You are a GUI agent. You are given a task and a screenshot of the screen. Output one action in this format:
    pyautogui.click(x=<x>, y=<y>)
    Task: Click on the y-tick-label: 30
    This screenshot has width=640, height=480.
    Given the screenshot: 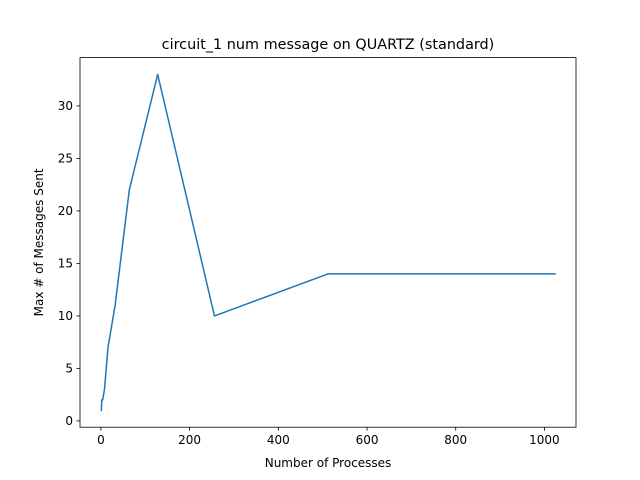 What is the action you would take?
    pyautogui.click(x=65, y=106)
    